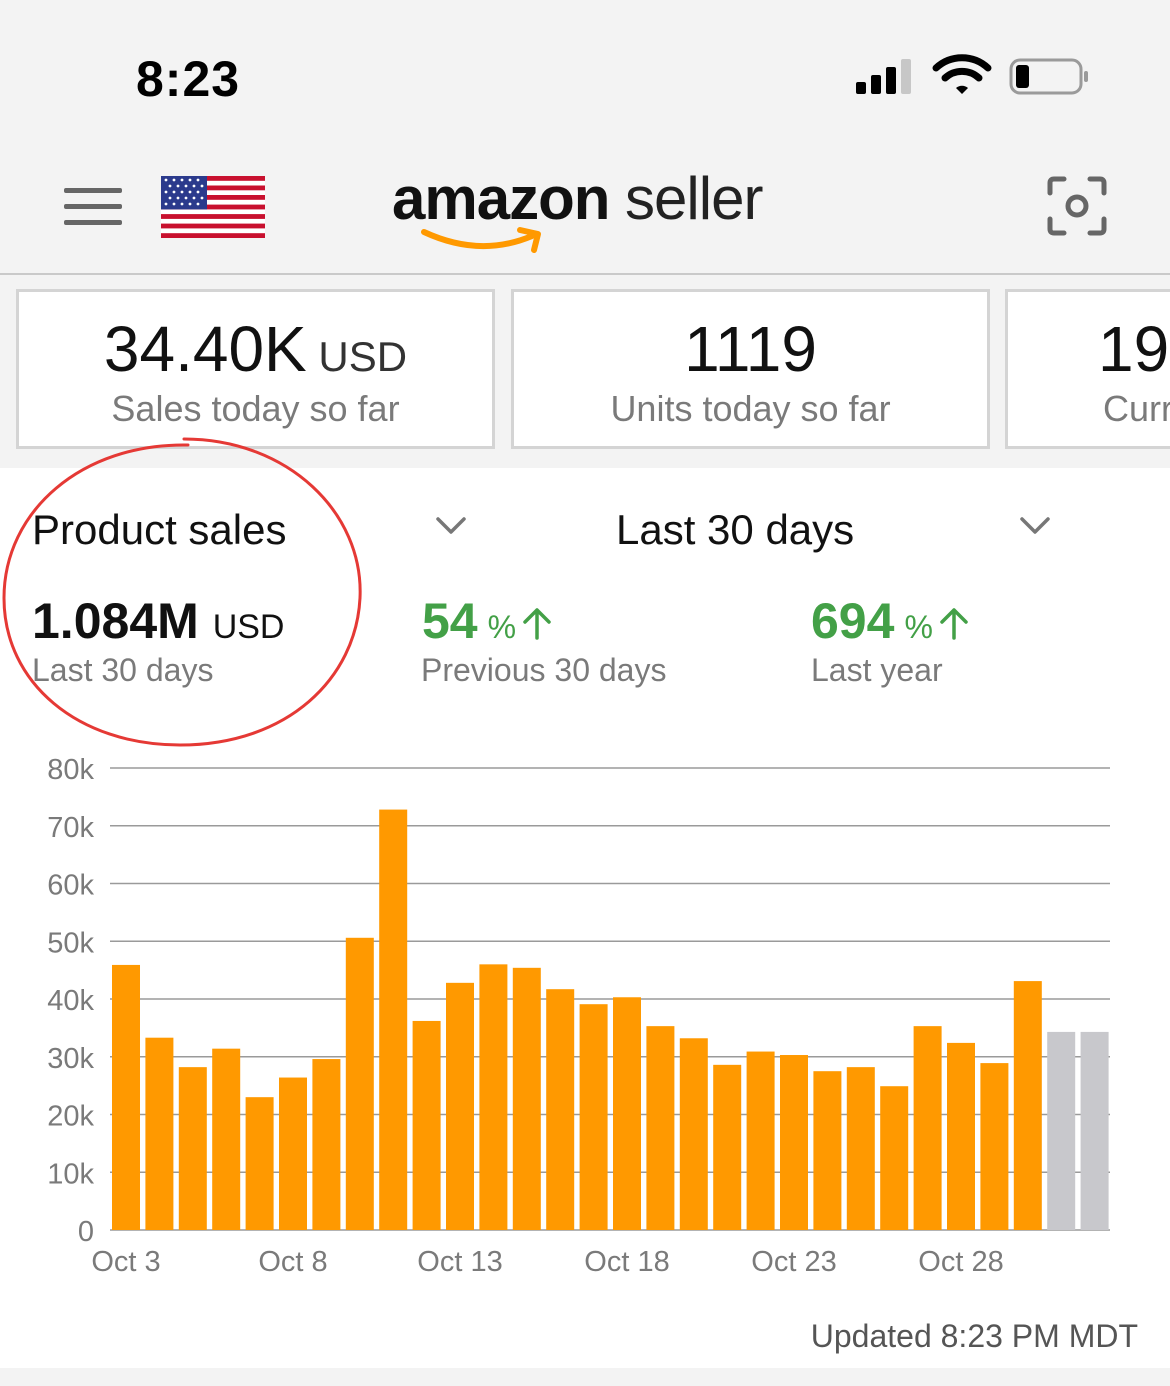  I want to click on x-tick-label: Oct 13, so click(459, 1262).